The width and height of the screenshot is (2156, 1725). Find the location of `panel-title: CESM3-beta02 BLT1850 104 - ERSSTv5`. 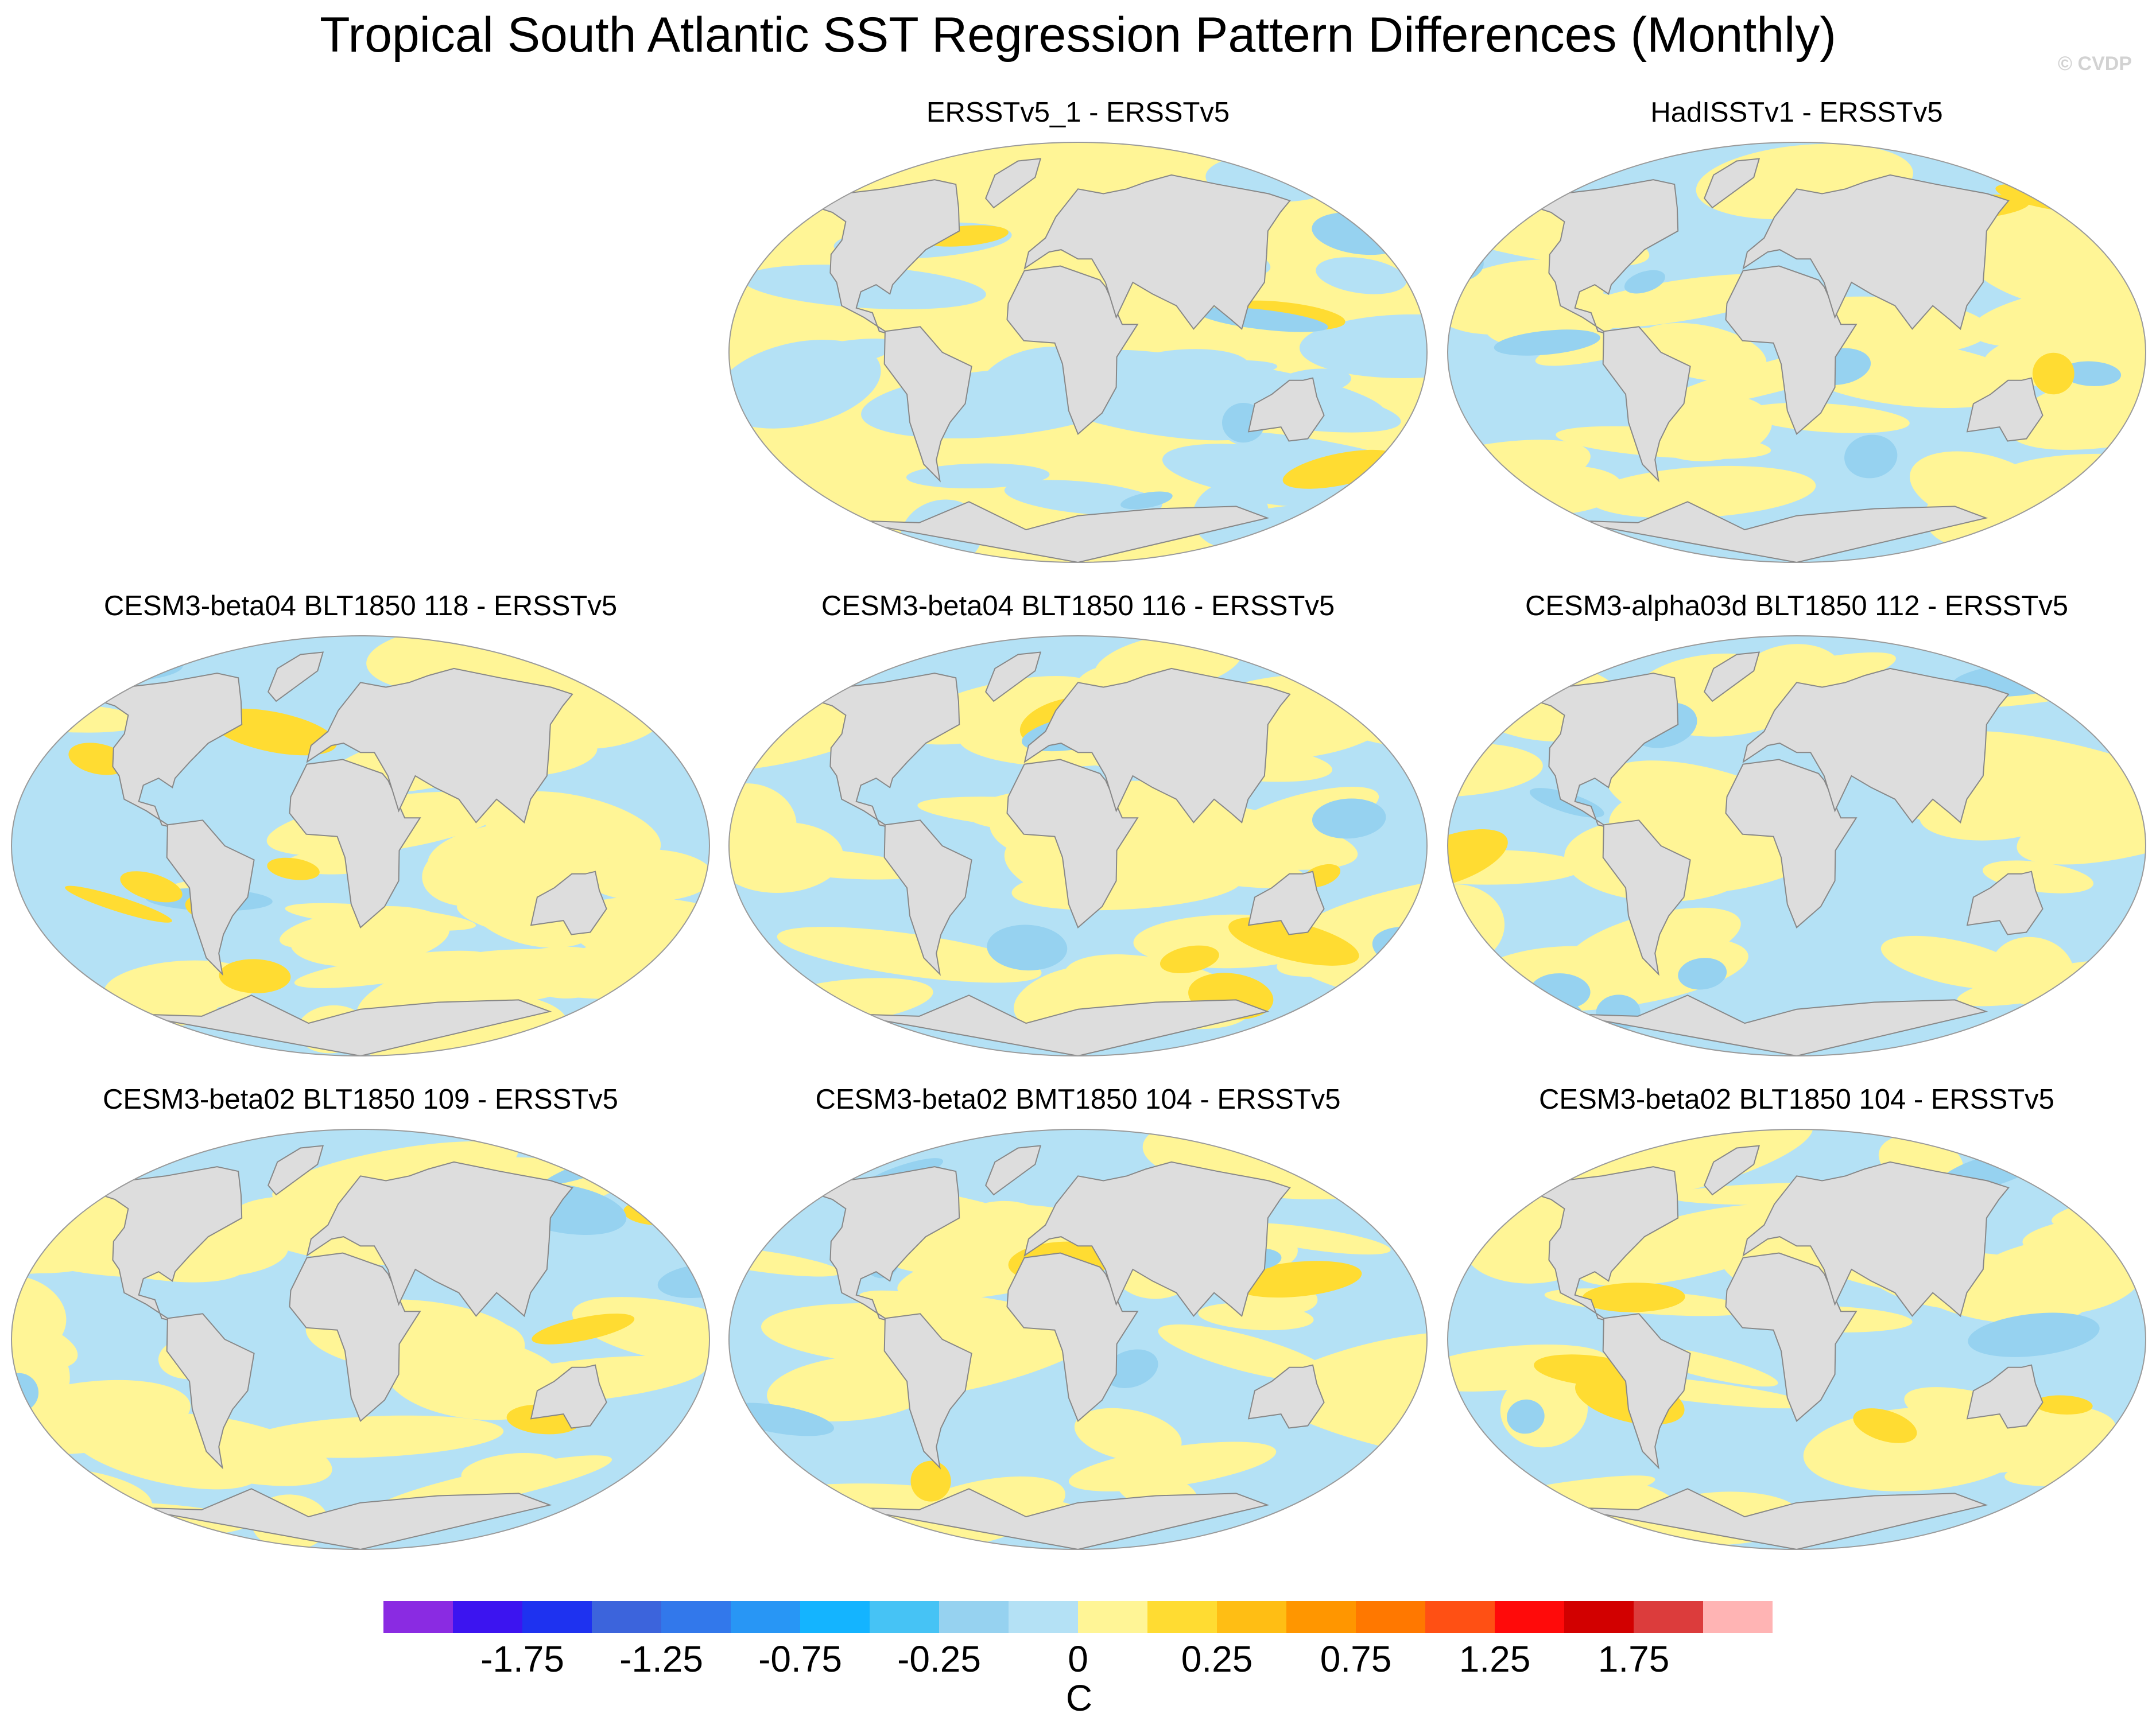

panel-title: CESM3-beta02 BLT1850 104 - ERSSTv5 is located at coordinates (1796, 1099).